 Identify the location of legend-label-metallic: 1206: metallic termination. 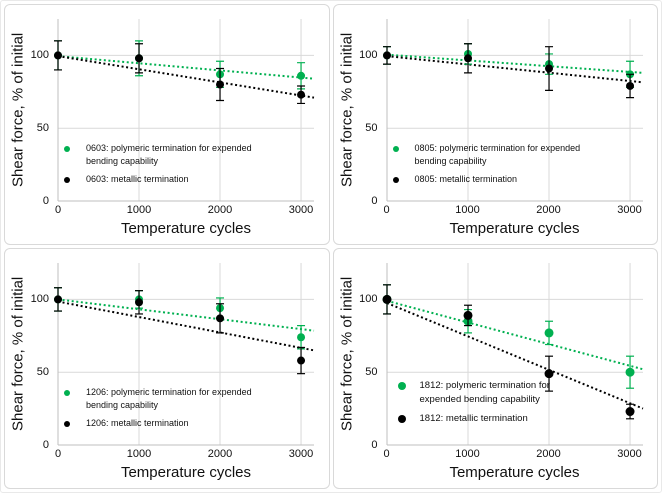
(137, 423).